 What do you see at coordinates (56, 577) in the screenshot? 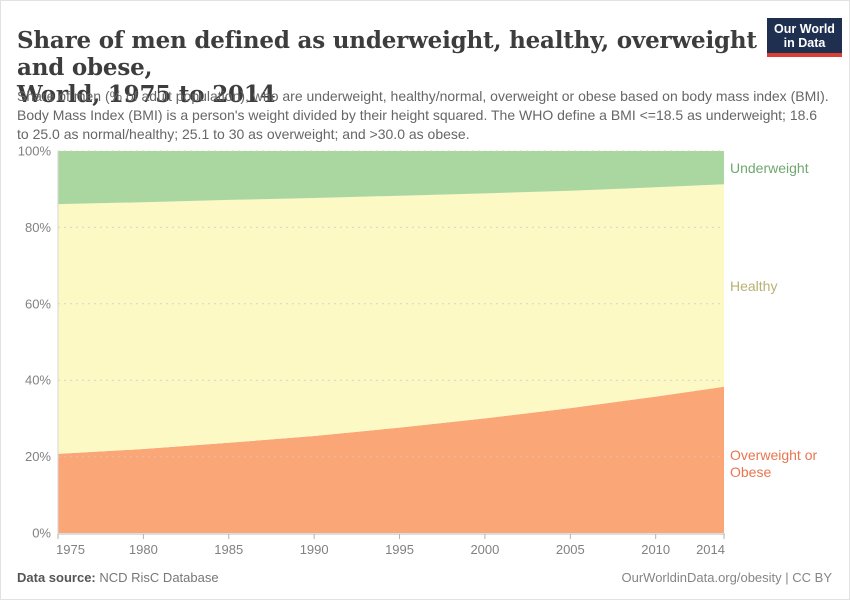
I see `data-source-label: Data source:` at bounding box center [56, 577].